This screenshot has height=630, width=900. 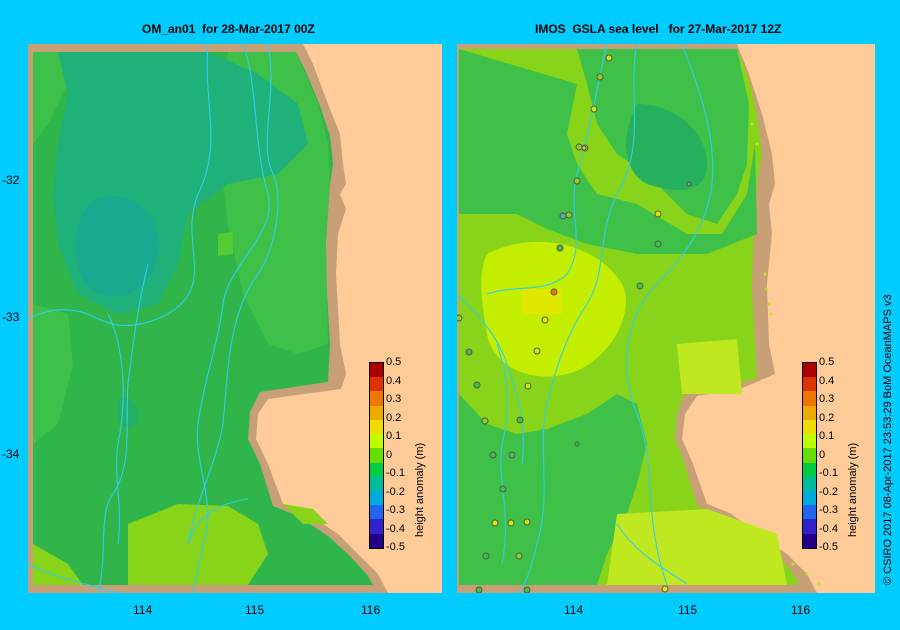 What do you see at coordinates (225, 244) in the screenshot?
I see `green-spot` at bounding box center [225, 244].